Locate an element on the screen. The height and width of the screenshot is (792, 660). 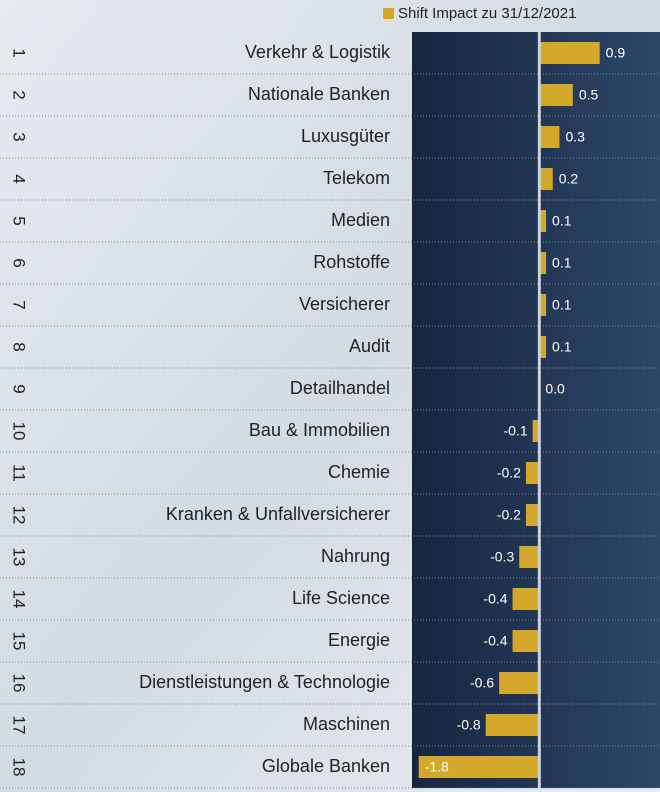
rank-label: 18 is located at coordinates (19, 767).